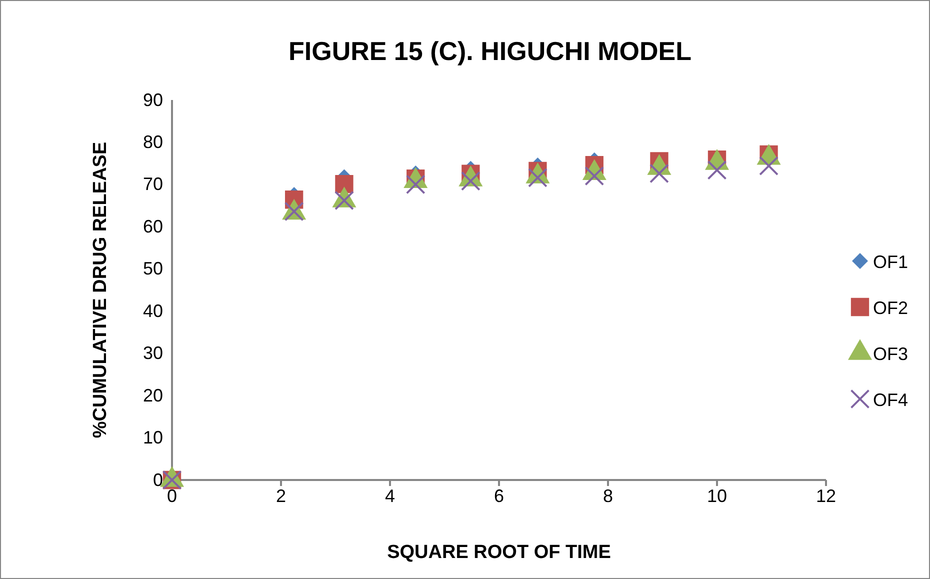  What do you see at coordinates (152, 310) in the screenshot?
I see `y-tick-label: 40` at bounding box center [152, 310].